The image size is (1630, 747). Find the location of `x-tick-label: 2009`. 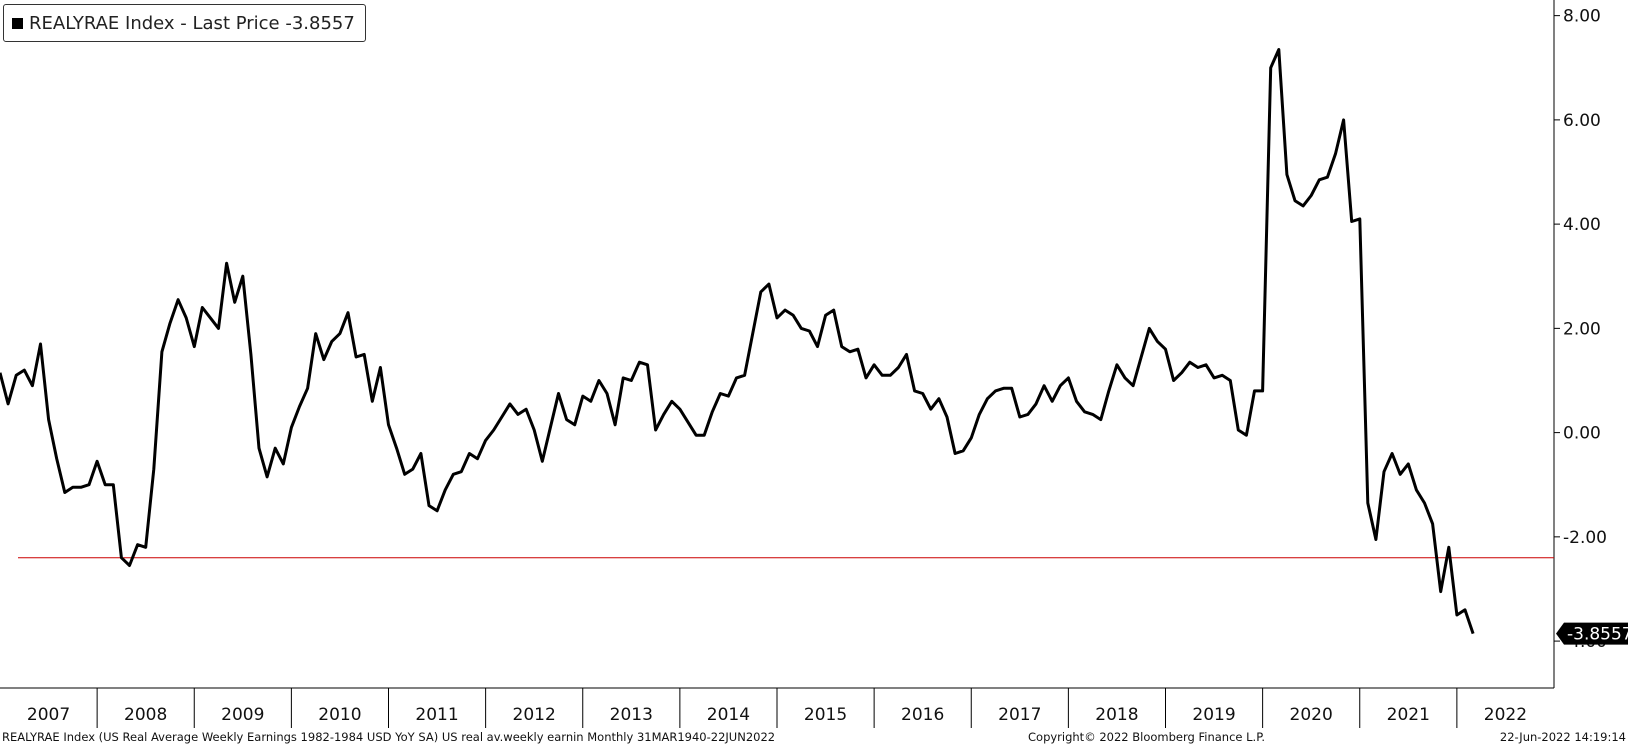

x-tick-label: 2009 is located at coordinates (242, 715).